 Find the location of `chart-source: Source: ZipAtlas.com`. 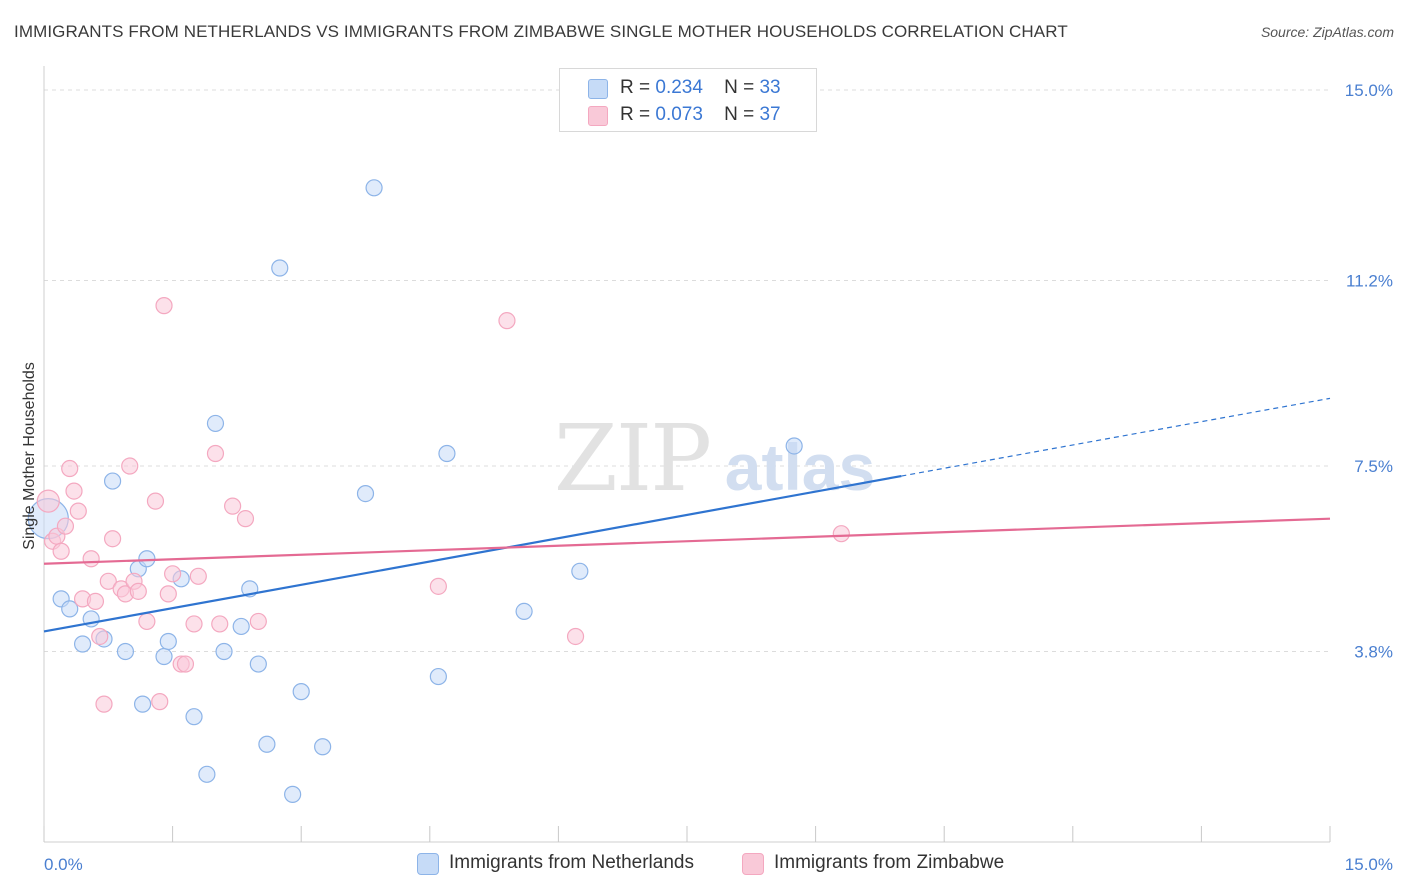

chart-source: Source: ZipAtlas.com is located at coordinates (1327, 32).